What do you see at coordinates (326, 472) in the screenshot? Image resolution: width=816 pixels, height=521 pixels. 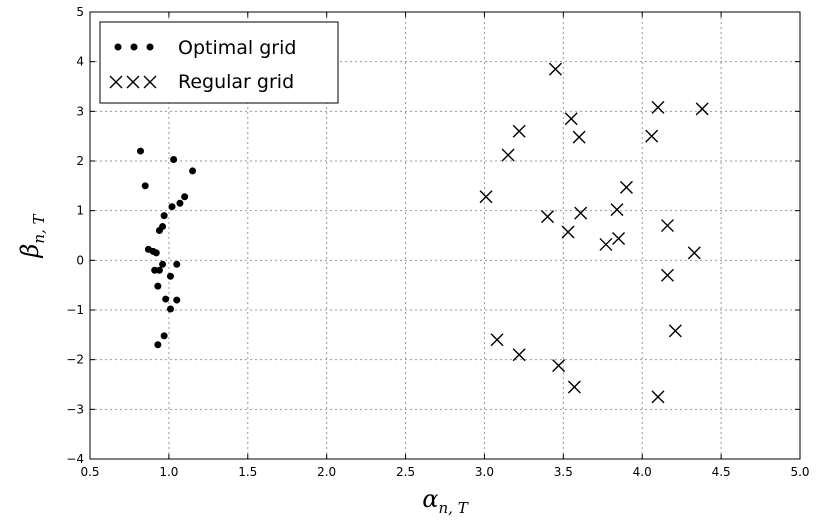 I see `x-tick-label: 2.0` at bounding box center [326, 472].